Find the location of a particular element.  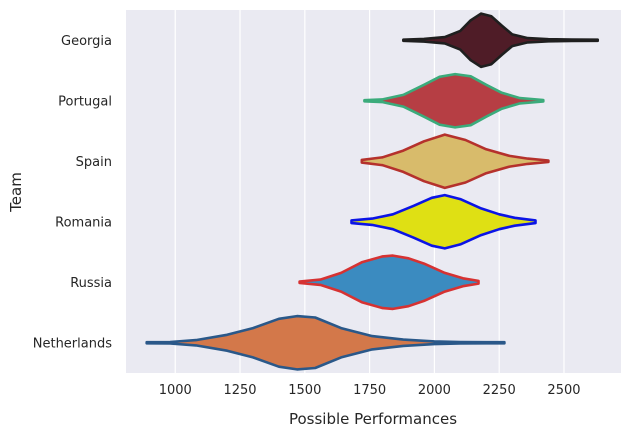

x-axis-label: Possible Performances is located at coordinates (373, 419).